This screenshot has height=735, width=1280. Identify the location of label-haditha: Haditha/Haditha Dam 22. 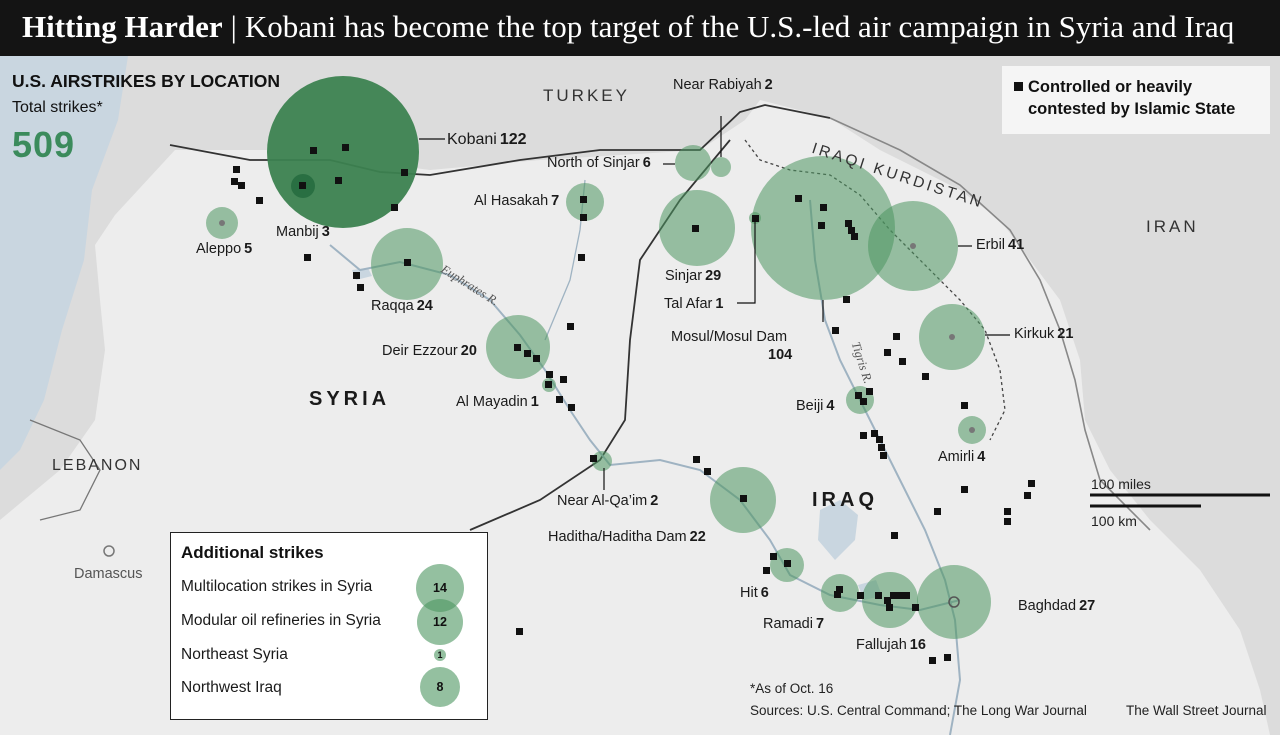
(627, 537).